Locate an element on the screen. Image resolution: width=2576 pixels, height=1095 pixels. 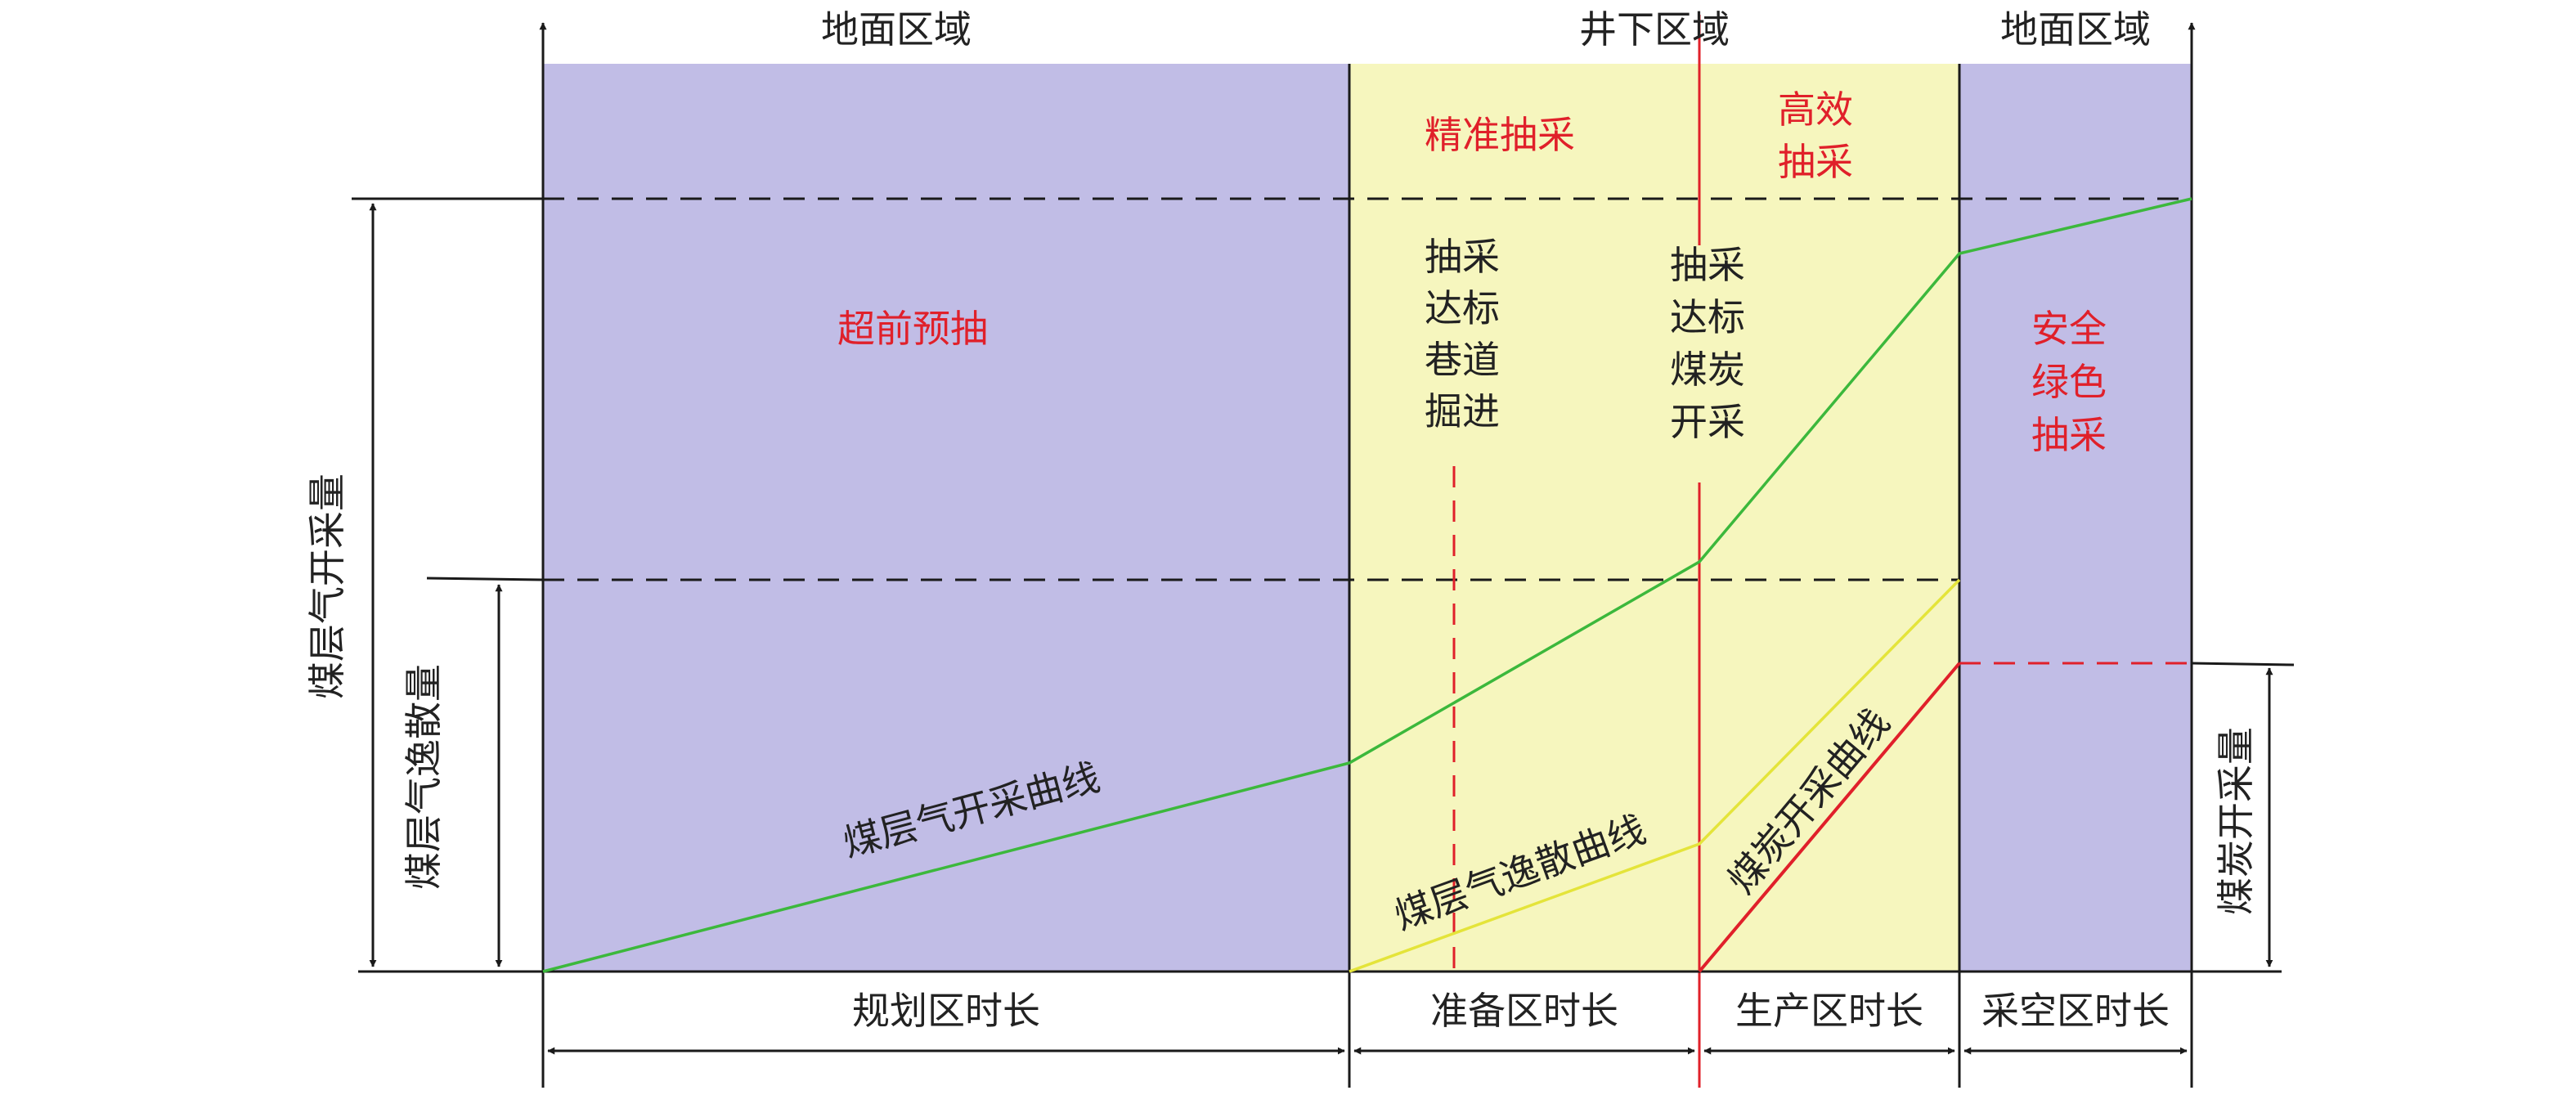
duration-label-planning: 规划区时长 is located at coordinates (946, 1011).